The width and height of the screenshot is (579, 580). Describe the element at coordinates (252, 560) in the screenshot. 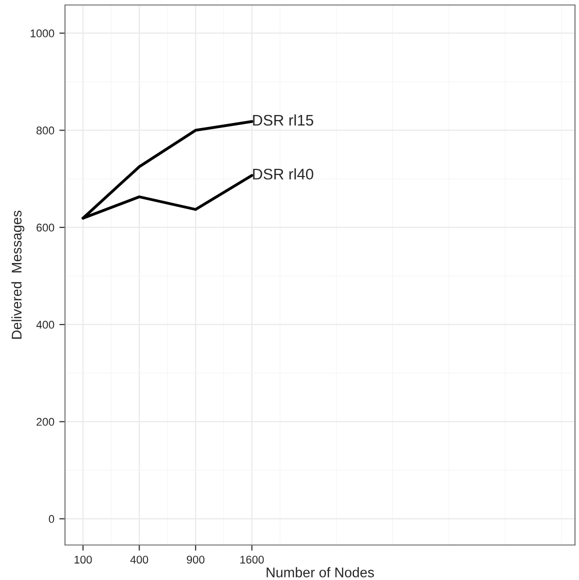

I see `x-tick-label: 1600` at that location.